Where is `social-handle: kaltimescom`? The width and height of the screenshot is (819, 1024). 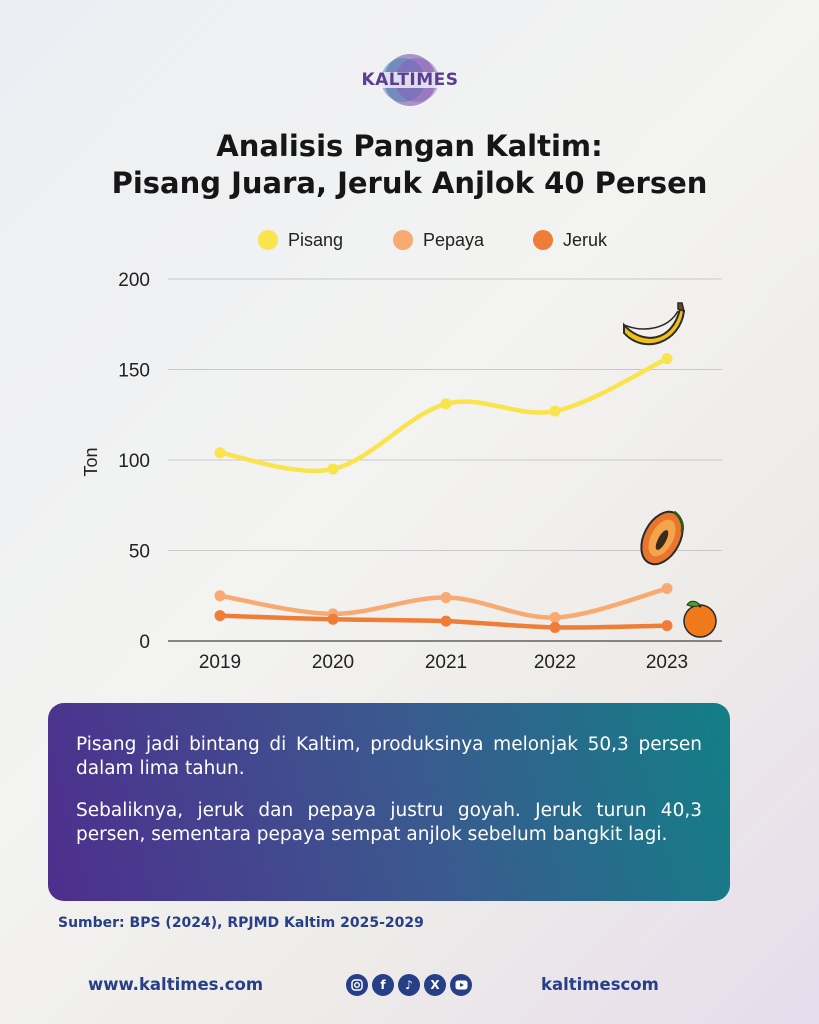
social-handle: kaltimescom is located at coordinates (600, 984).